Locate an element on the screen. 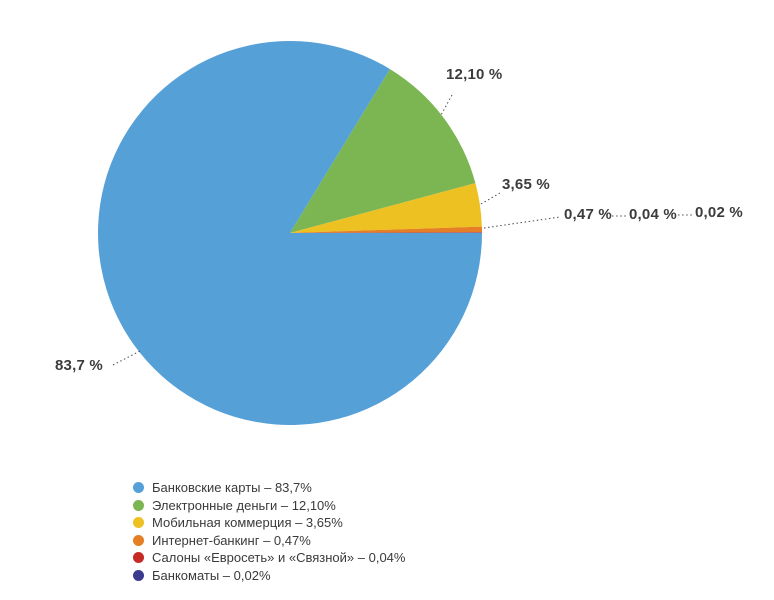  callout-bank-cards: 83,7 % is located at coordinates (79, 365).